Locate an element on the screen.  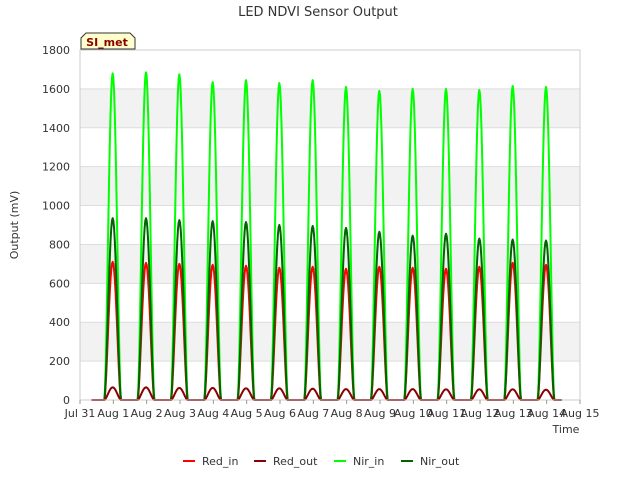
x-tick-label: Aug 11 is located at coordinates (446, 413).